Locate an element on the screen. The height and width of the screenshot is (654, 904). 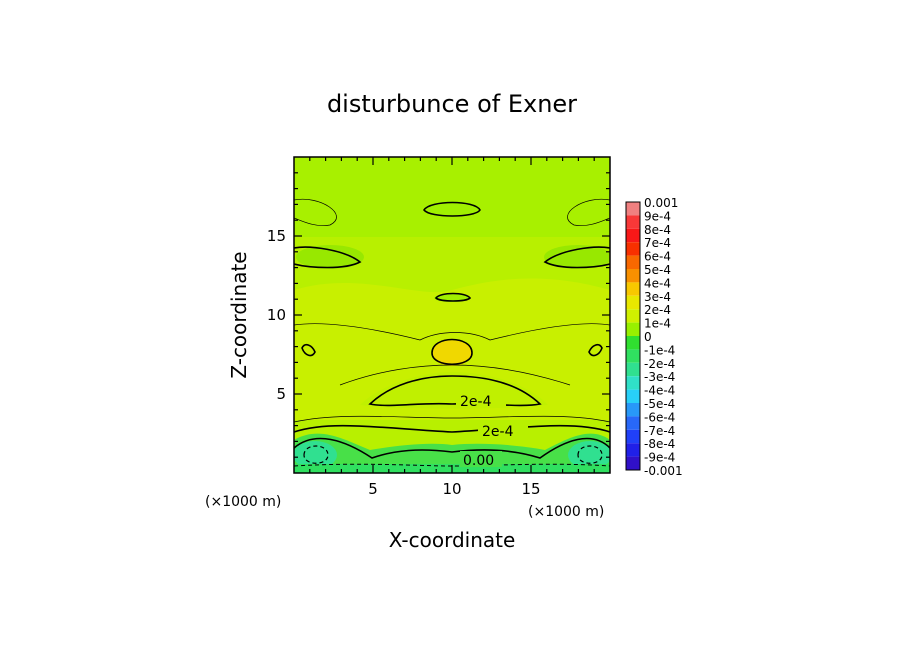
contour-2e4-lower is located at coordinates (452, 428).